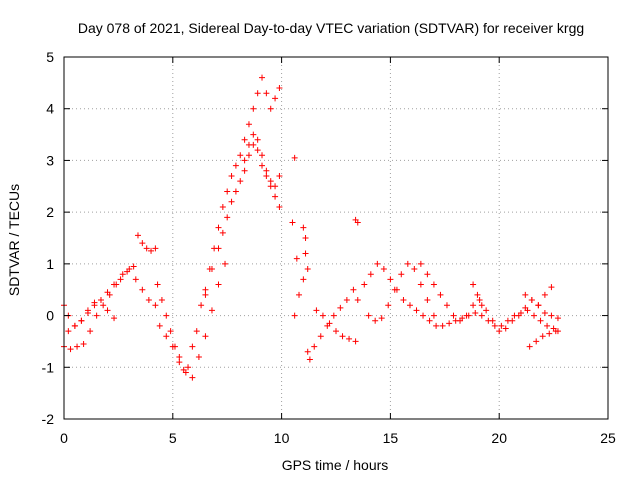  Describe the element at coordinates (262, 170) in the screenshot. I see `series-sat-h` at that location.